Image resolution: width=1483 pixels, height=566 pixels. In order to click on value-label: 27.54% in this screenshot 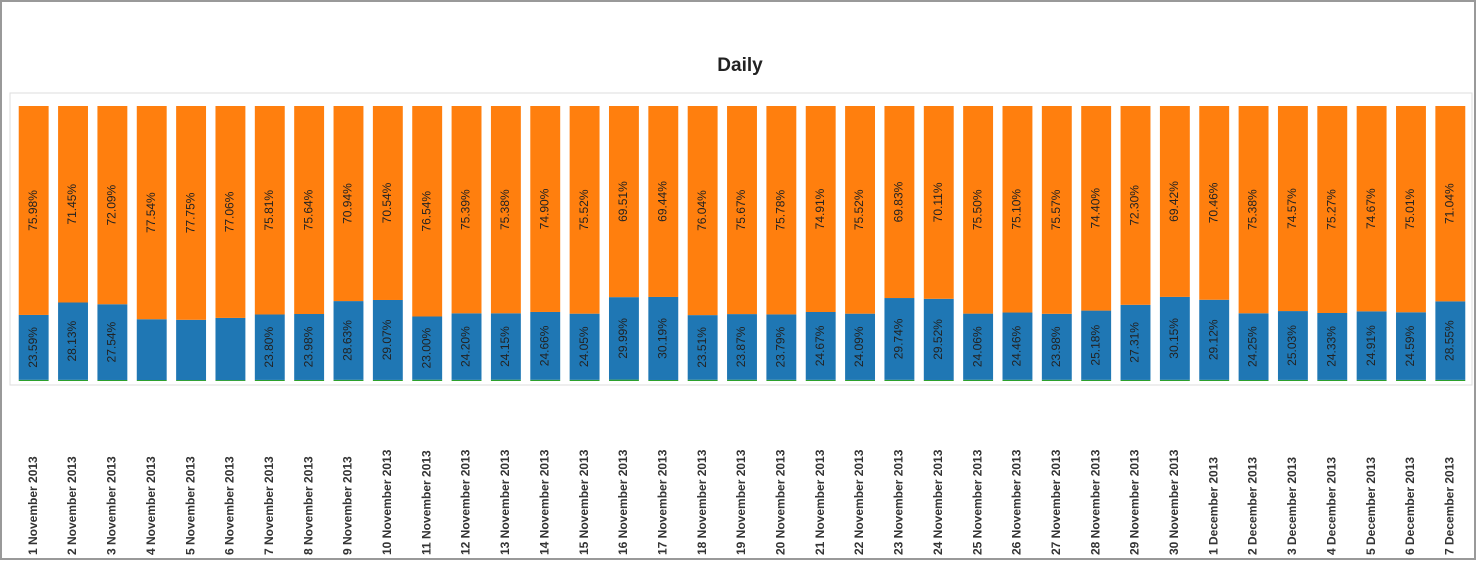, I will do `click(112, 341)`.